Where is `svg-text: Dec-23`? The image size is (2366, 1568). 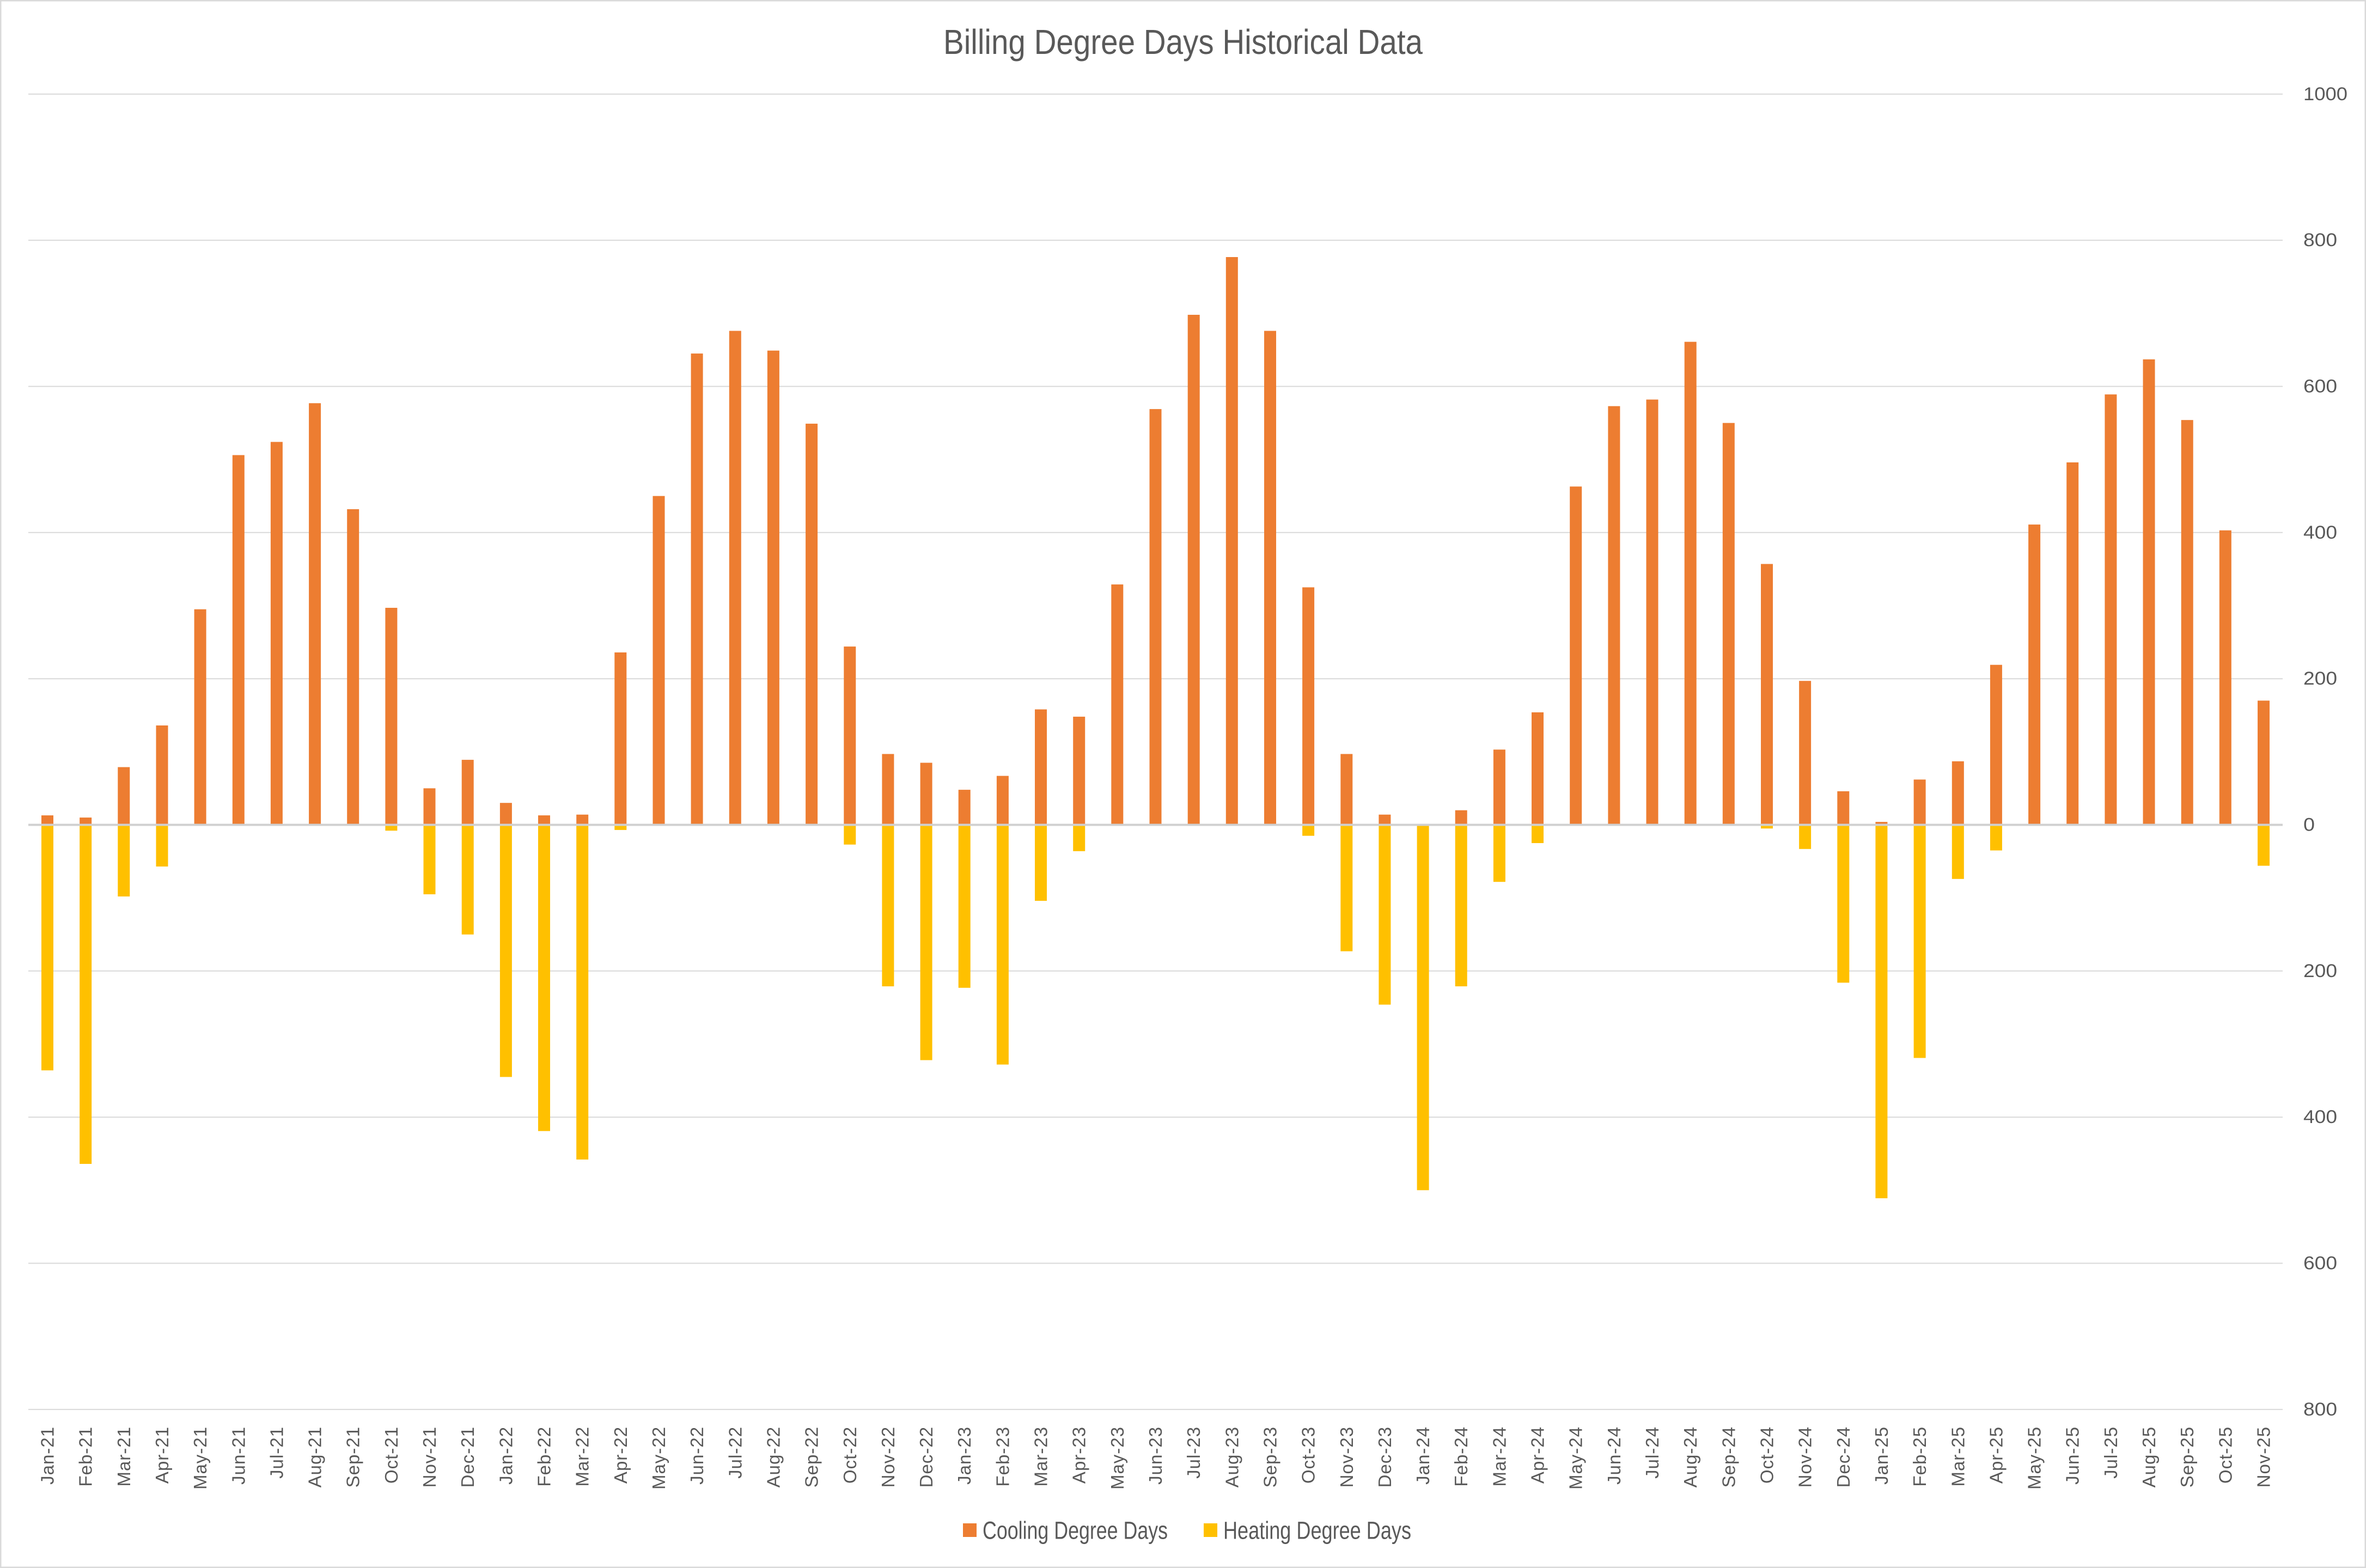 svg-text: Dec-23 is located at coordinates (1385, 1456).